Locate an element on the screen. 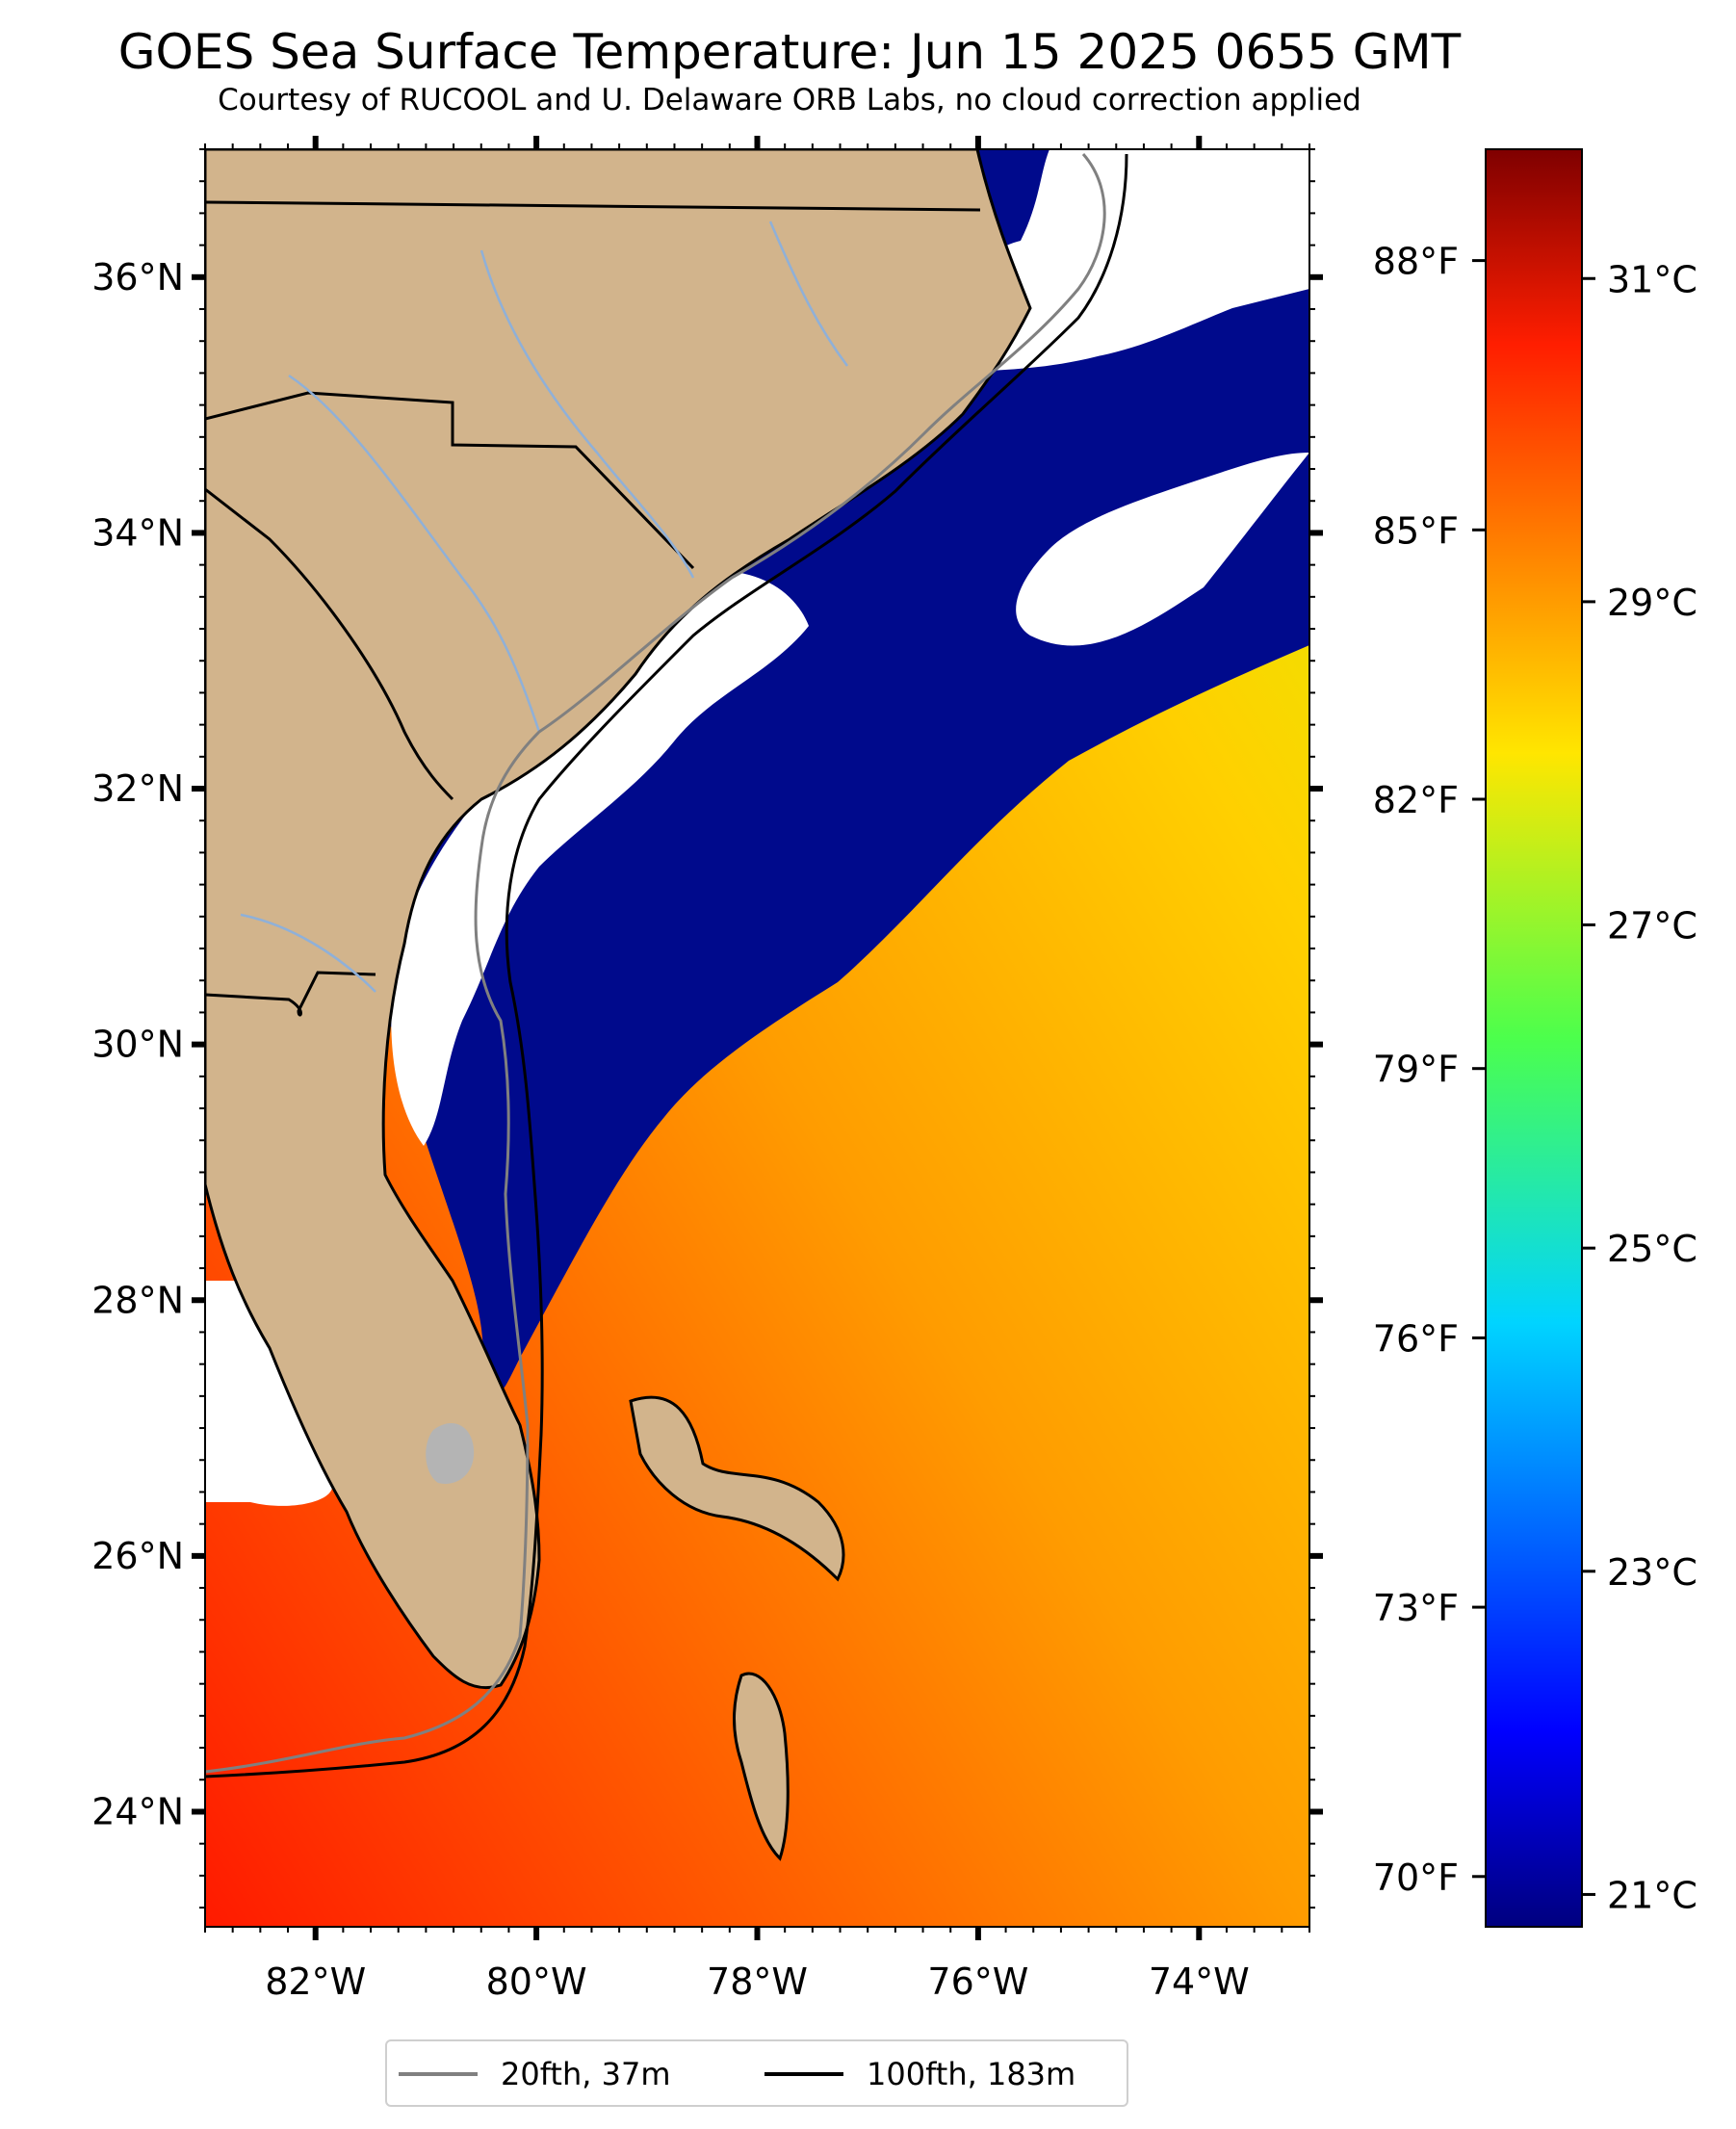 This screenshot has width=1736, height=2129. lat-tick-label: 34°N is located at coordinates (137, 532).